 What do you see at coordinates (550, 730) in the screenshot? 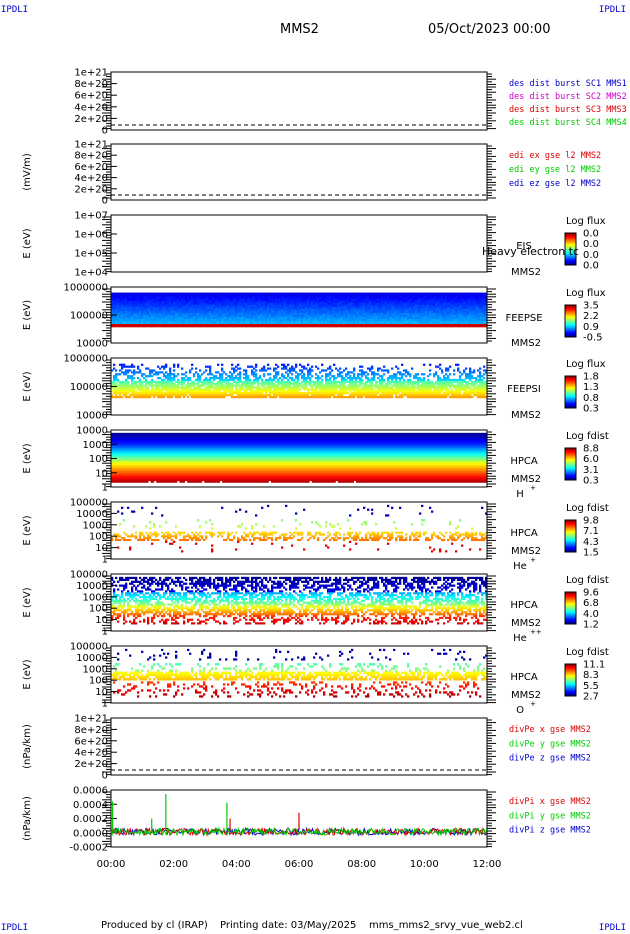
I see `panel-divpe-legend-0: divPe x gse MMS2` at bounding box center [550, 730].